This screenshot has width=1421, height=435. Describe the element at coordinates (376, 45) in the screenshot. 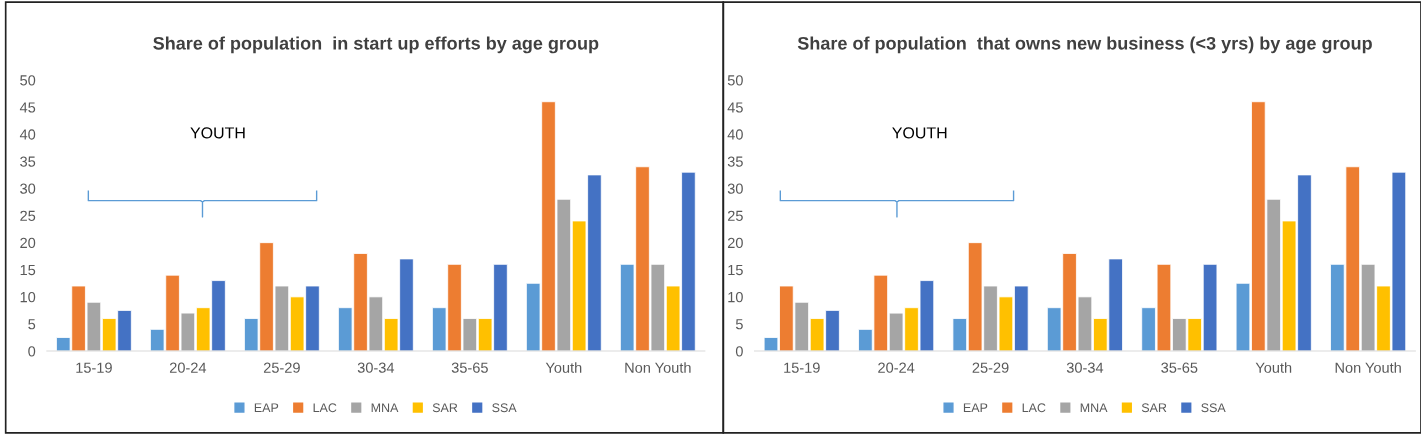

I see `chart-title: Share of population in start up efforts by age group` at that location.